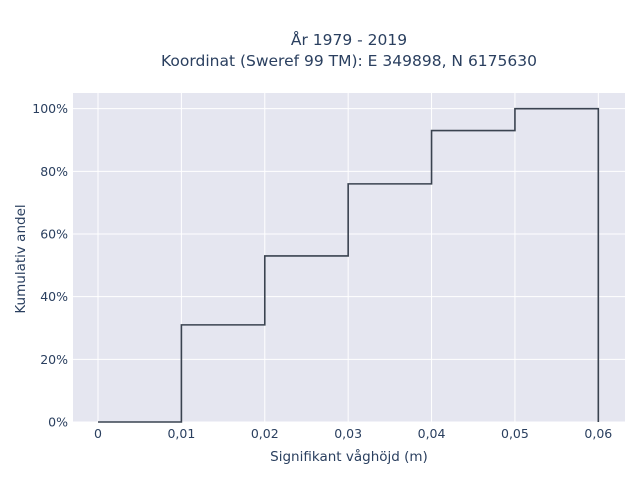 Image resolution: width=640 pixels, height=480 pixels. I want to click on y-tick-label: 40%, so click(54, 296).